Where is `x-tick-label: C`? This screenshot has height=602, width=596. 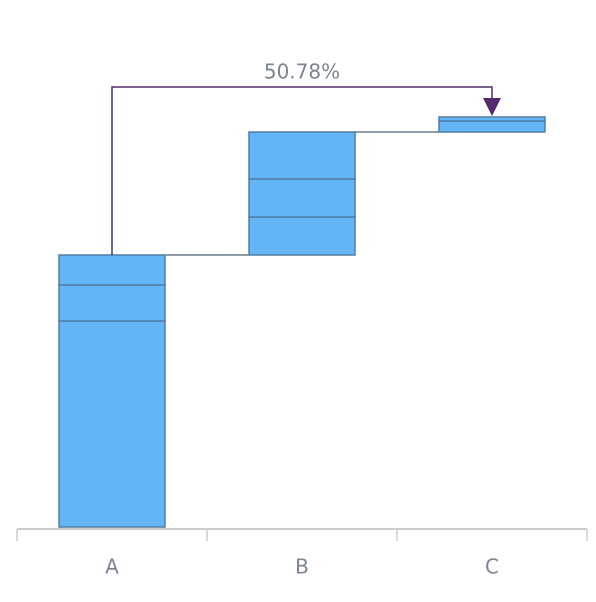 x-tick-label: C is located at coordinates (492, 567).